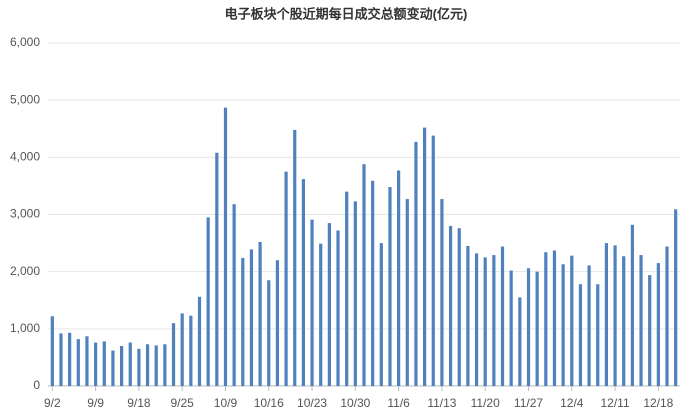 The width and height of the screenshot is (692, 419). What do you see at coordinates (346, 13) in the screenshot?
I see `chart-title: 电子板块个股近期每日成交总额变动(亿元)` at bounding box center [346, 13].